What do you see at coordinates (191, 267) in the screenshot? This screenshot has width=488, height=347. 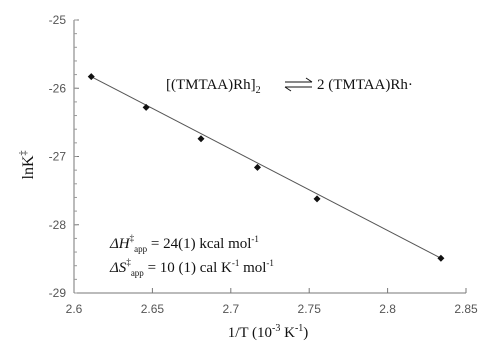 I see `entropy-annotation: ΔS‡app = 10 (1) cal K-1 mol-1` at bounding box center [191, 267].